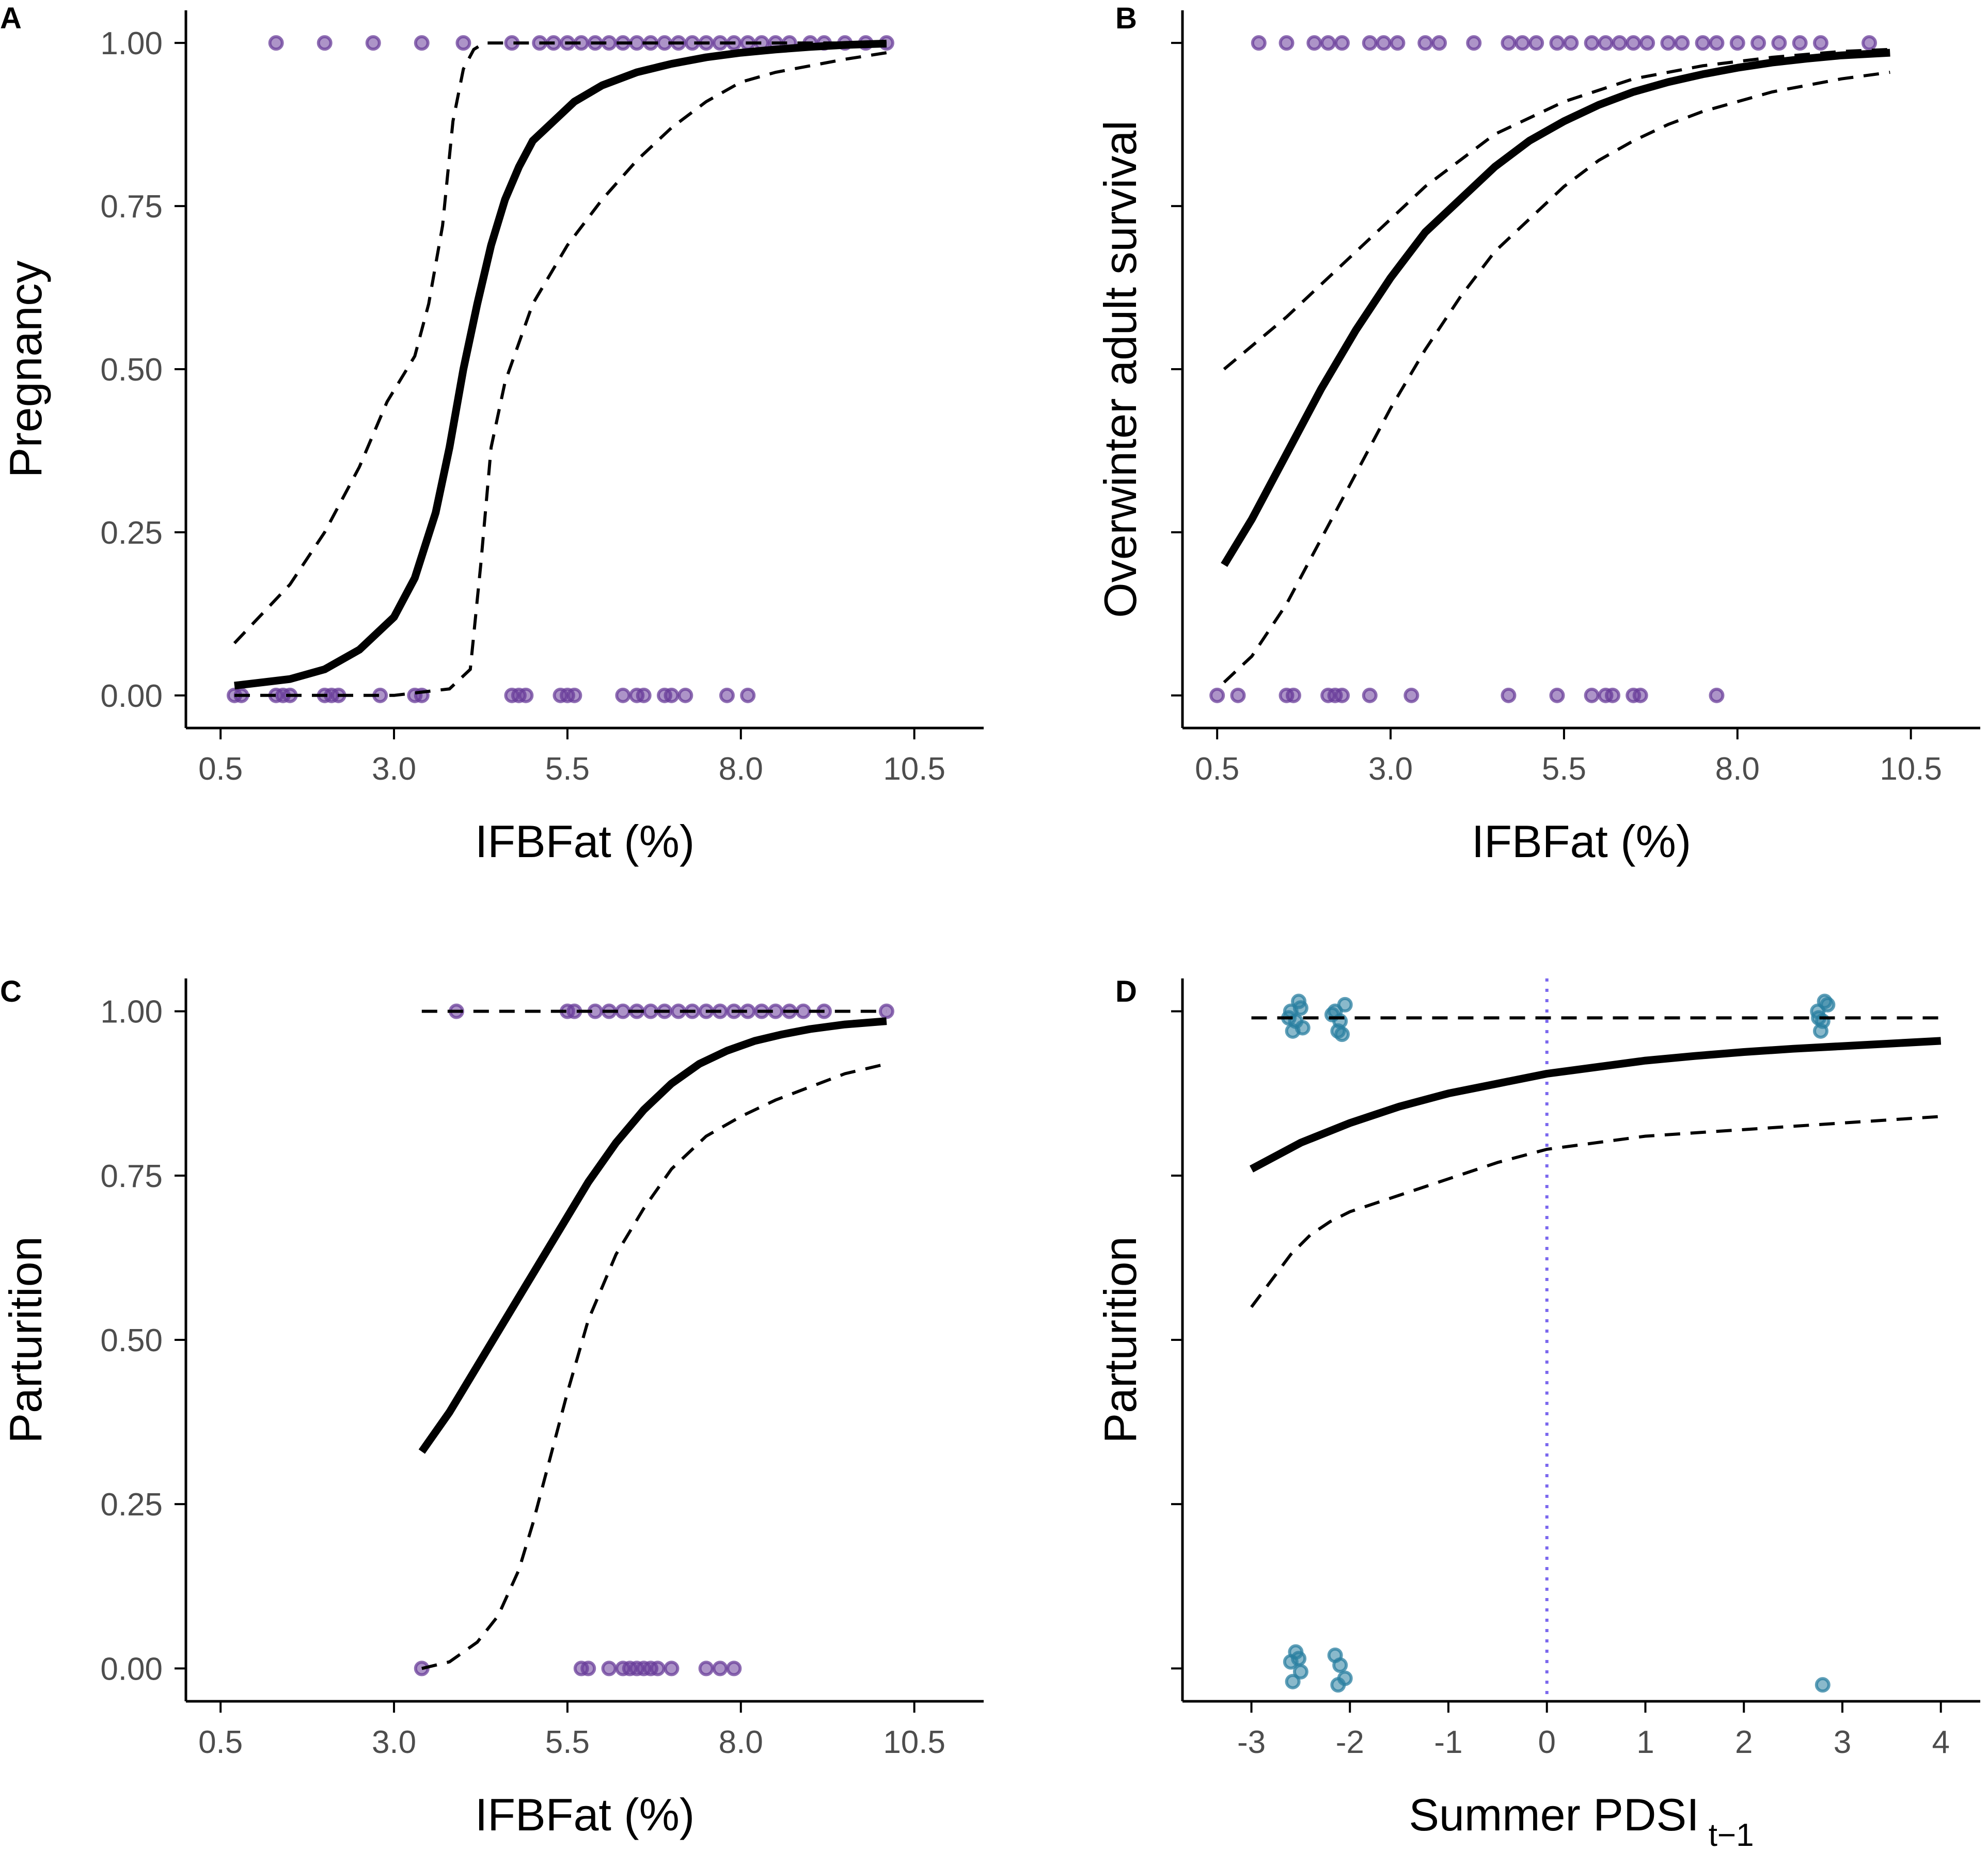 The width and height of the screenshot is (1988, 1850). I want to click on y-axis-title: Overwinter adult survival, so click(1120, 369).